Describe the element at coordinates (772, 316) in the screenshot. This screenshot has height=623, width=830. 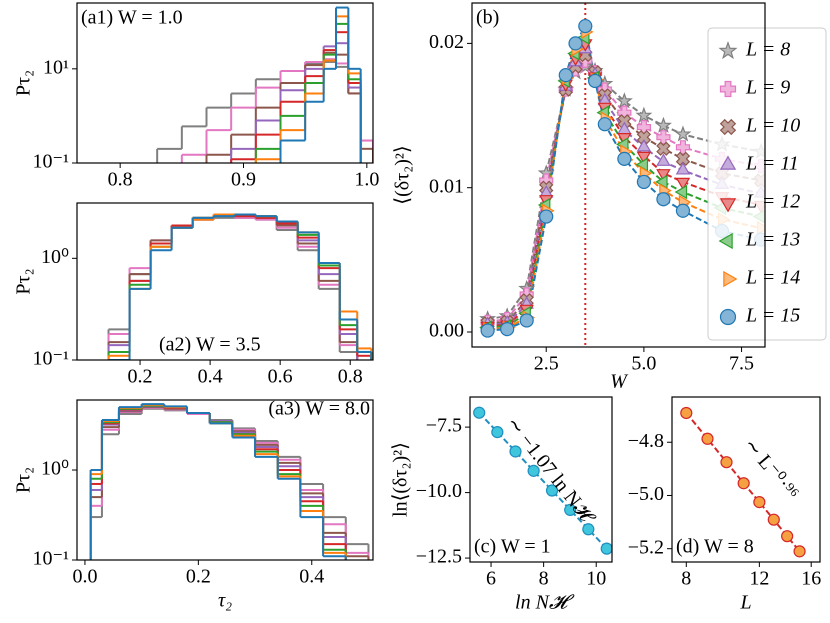
I see `legend-label: L = 15` at that location.